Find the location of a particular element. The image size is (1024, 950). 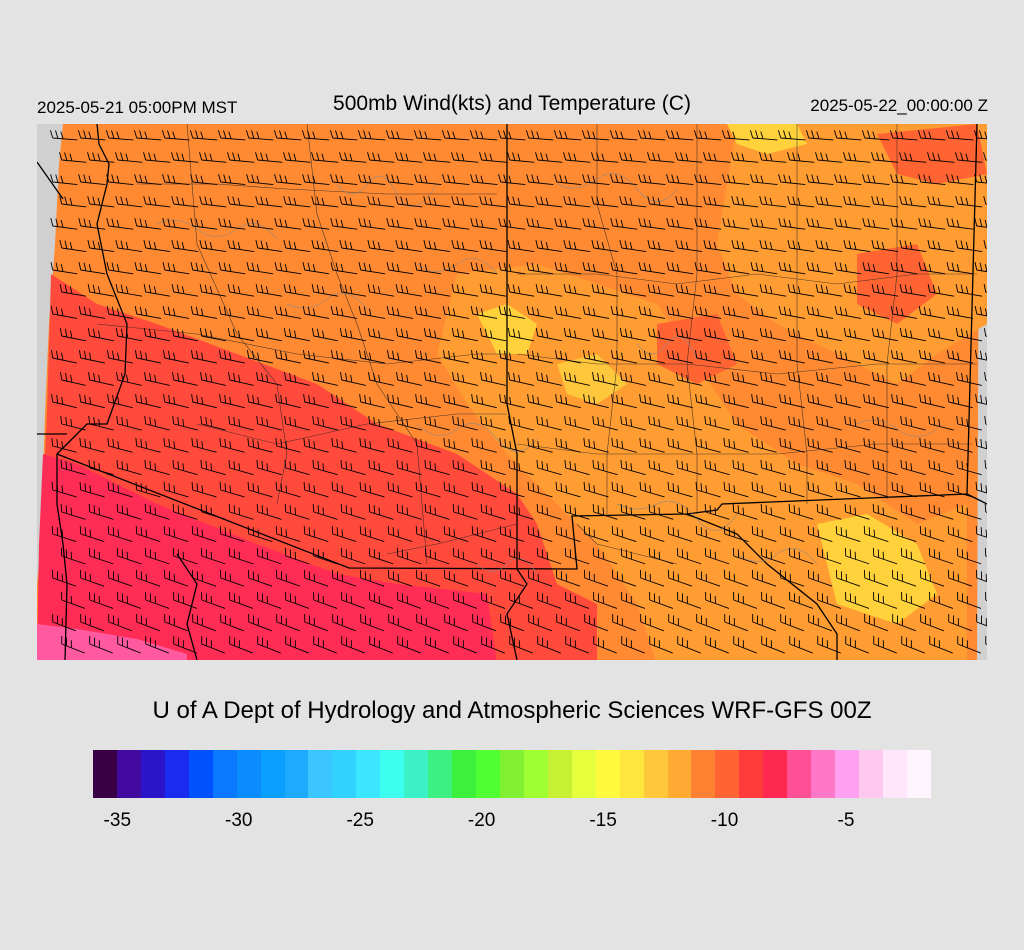

colorbar-tick-label: -10 is located at coordinates (724, 820).